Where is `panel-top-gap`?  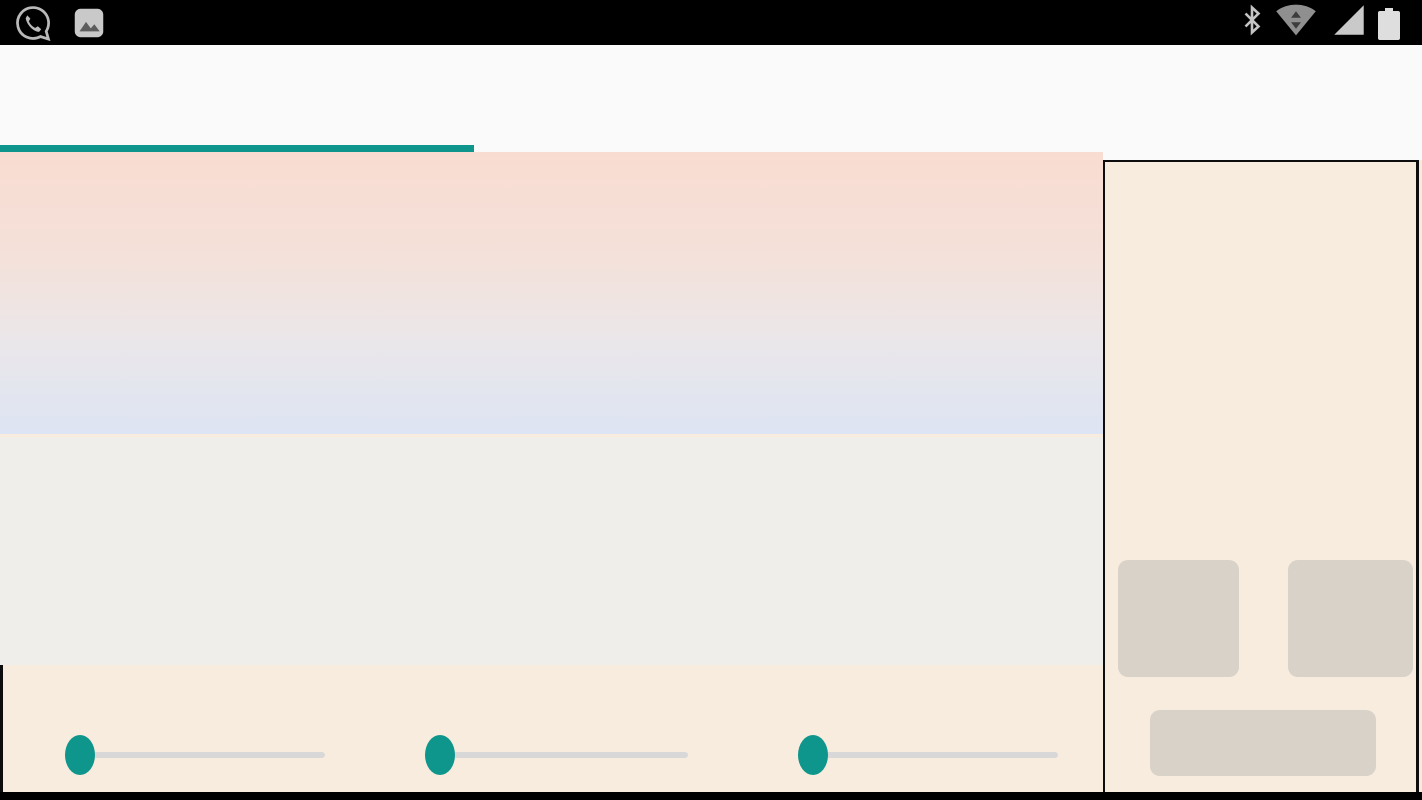 panel-top-gap is located at coordinates (1262, 156).